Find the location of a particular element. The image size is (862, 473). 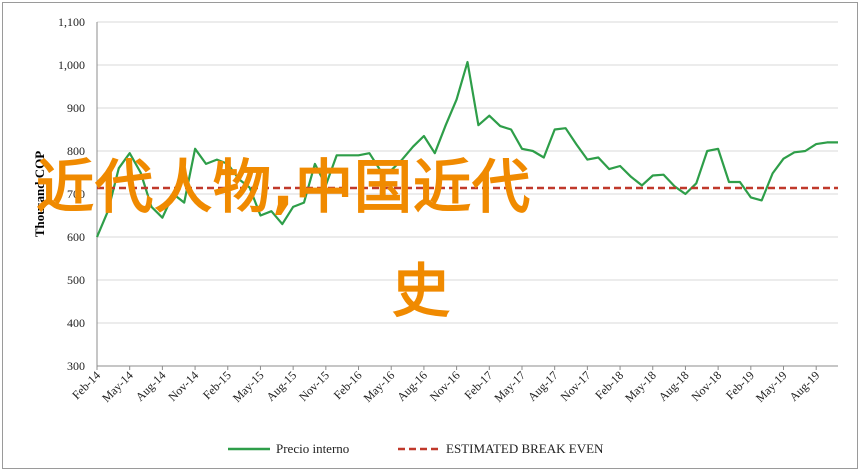

x-tick-label: Feb-15 is located at coordinates (217, 385).